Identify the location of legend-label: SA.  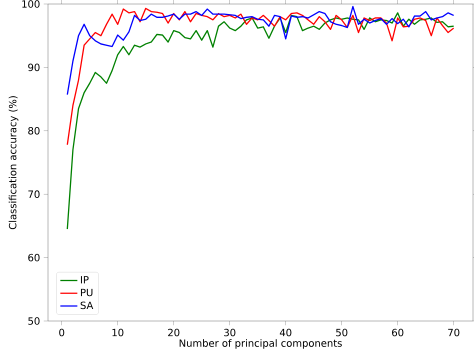
(87, 306).